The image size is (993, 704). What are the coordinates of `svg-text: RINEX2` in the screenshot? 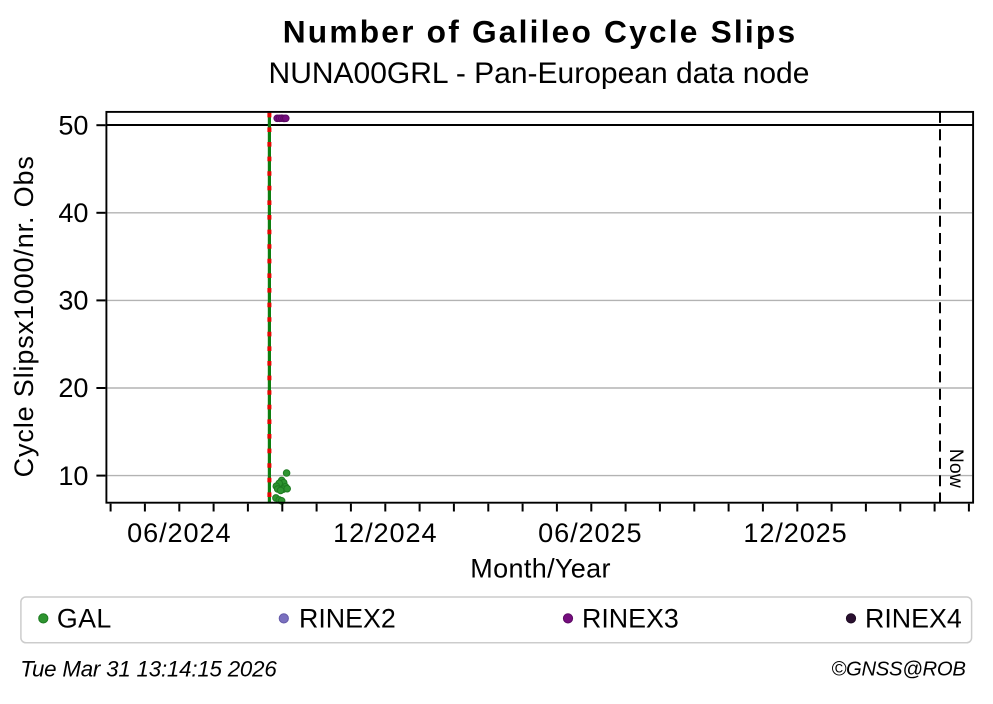 It's located at (347, 619).